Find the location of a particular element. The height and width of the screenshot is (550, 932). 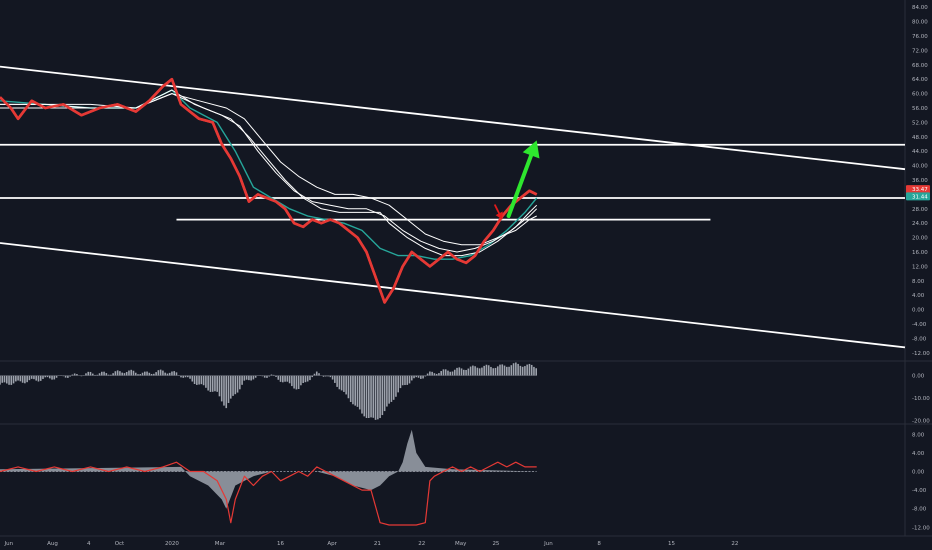

last-value-label: 31.44 is located at coordinates (920, 197).